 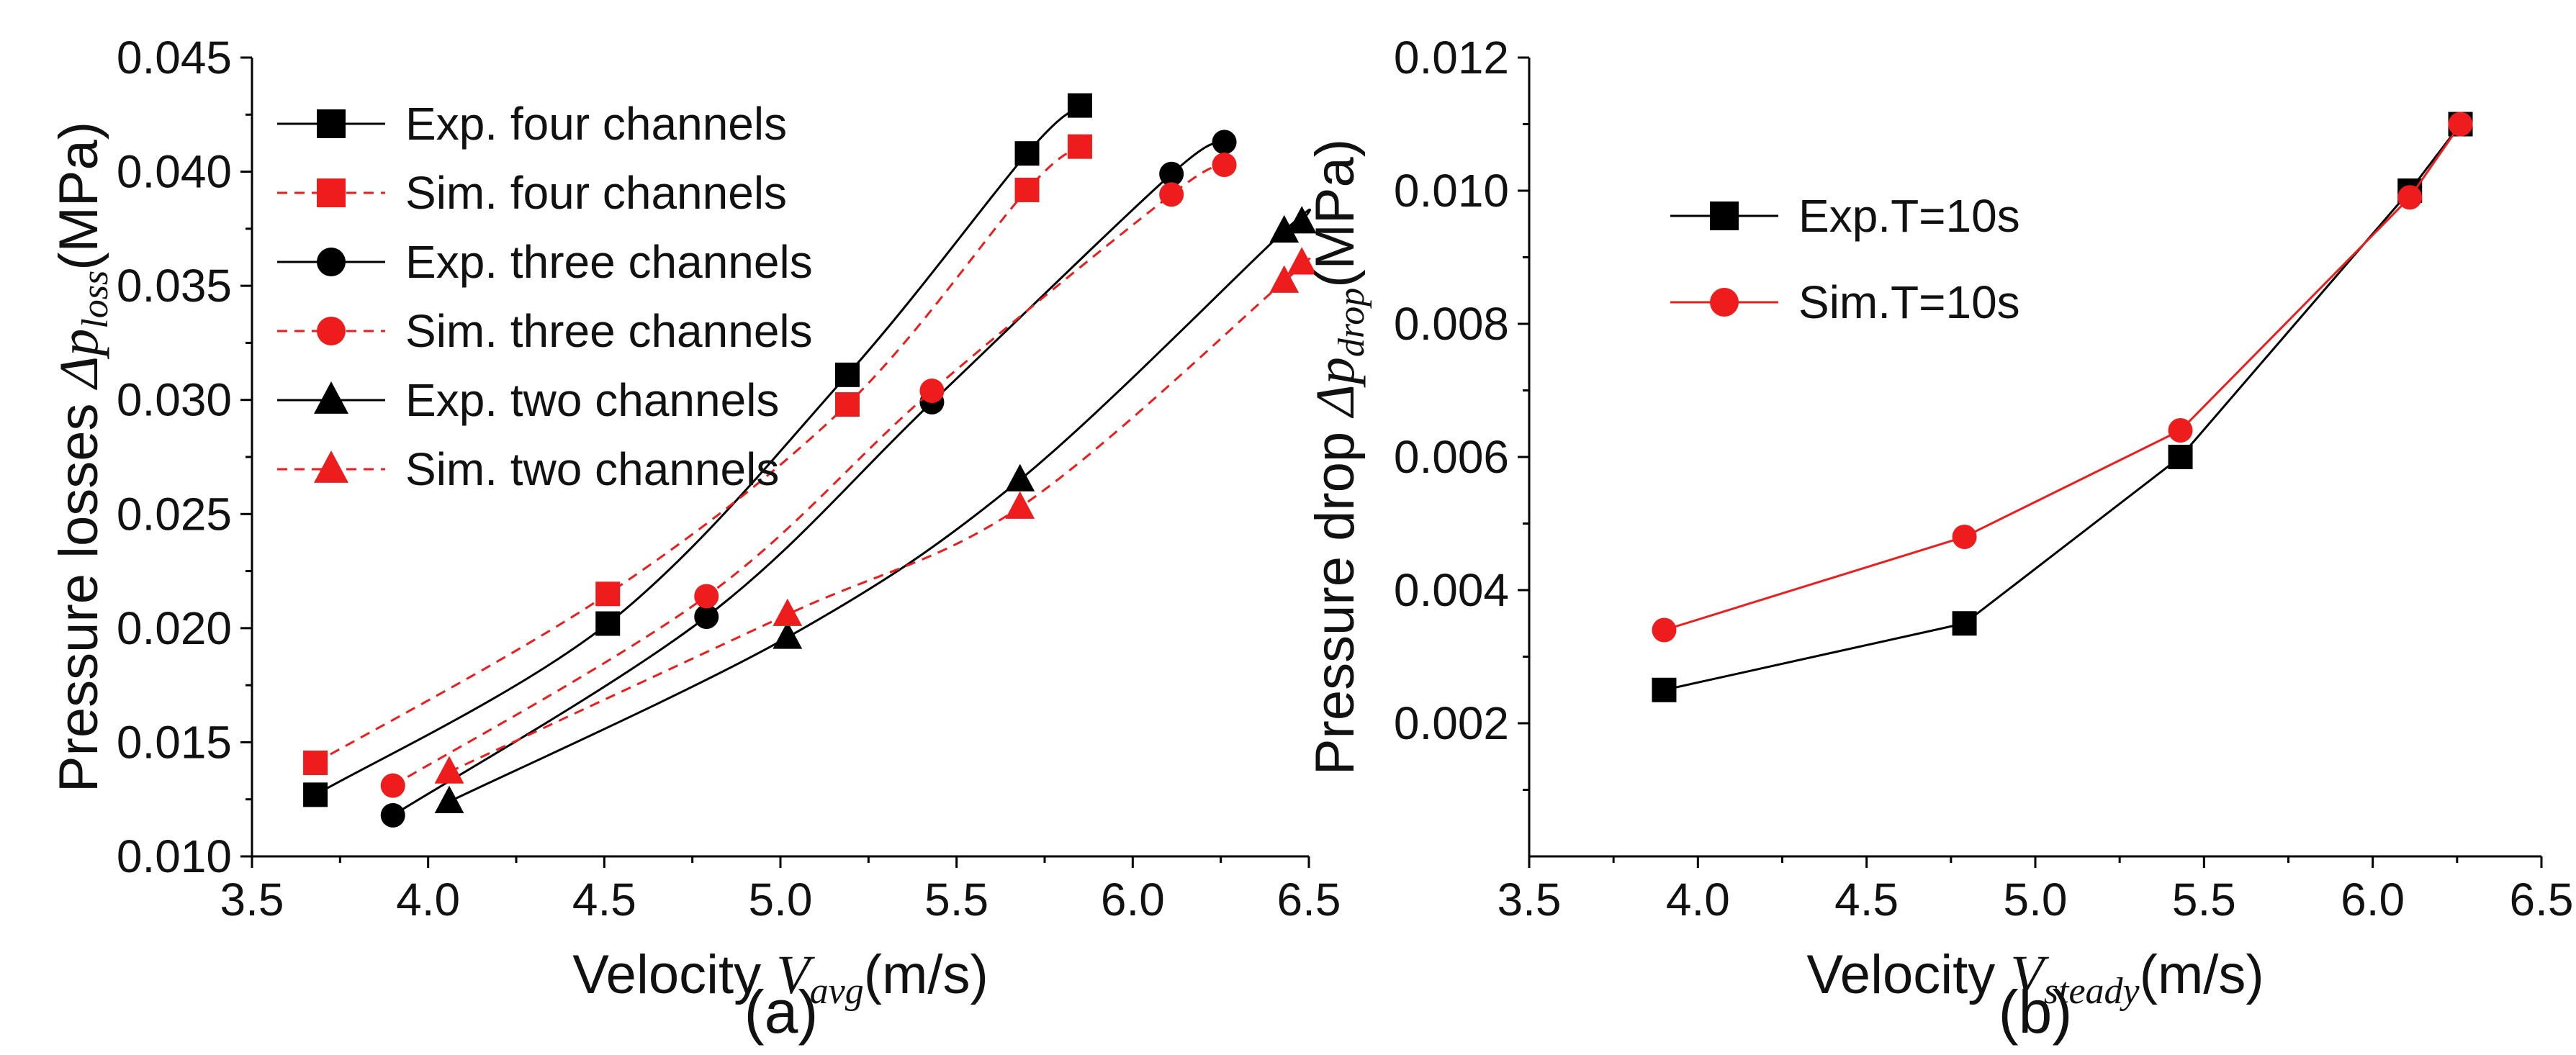 I want to click on legend-marker-exp-three-channels, so click(x=331, y=262).